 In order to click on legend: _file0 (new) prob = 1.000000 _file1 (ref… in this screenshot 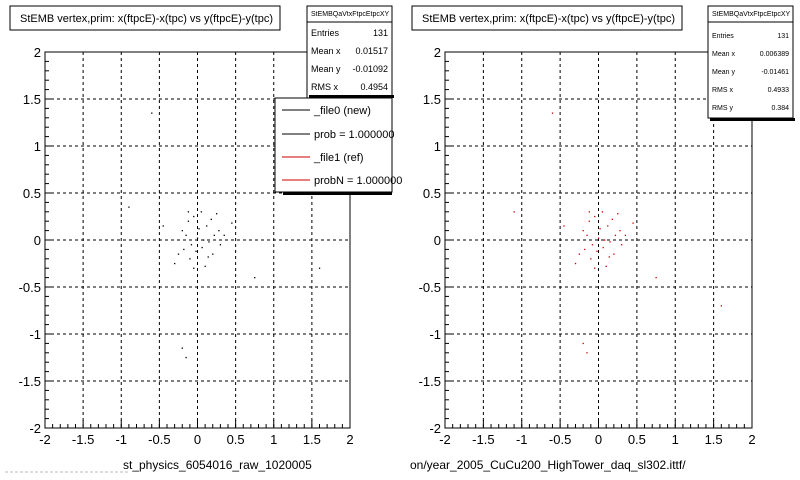, I will do `click(338, 146)`.